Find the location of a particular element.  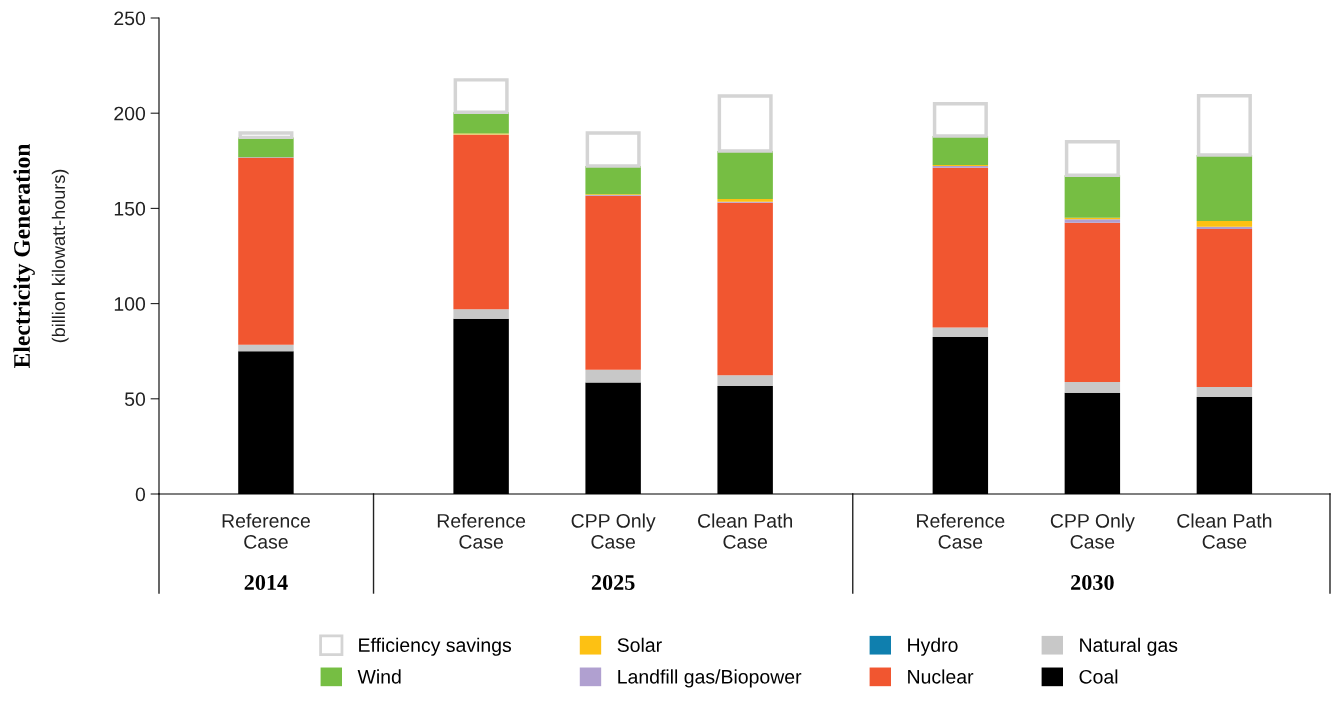

text: 2030 is located at coordinates (1092, 582).